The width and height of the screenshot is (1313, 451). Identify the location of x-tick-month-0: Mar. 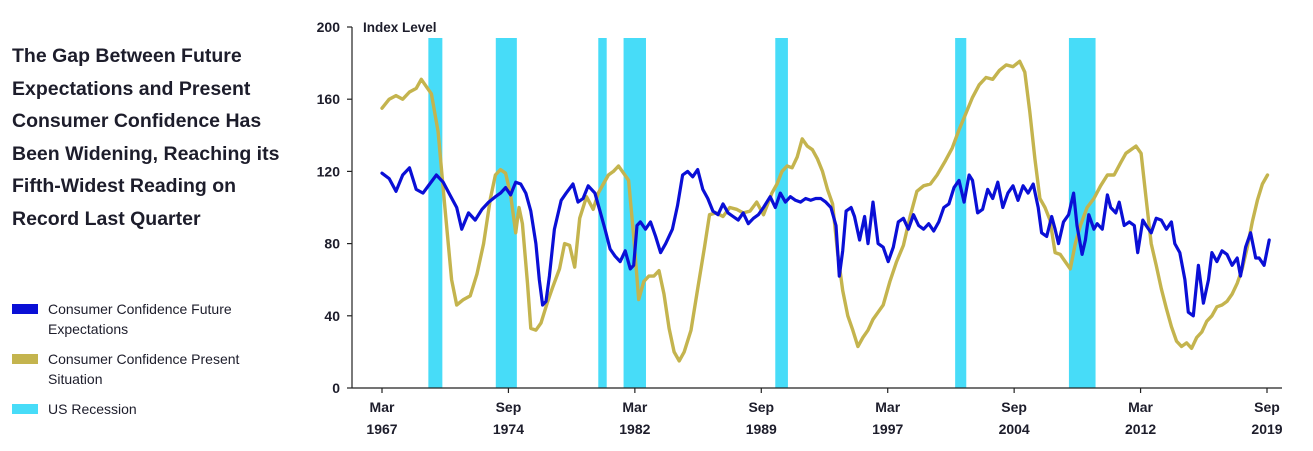
(382, 407).